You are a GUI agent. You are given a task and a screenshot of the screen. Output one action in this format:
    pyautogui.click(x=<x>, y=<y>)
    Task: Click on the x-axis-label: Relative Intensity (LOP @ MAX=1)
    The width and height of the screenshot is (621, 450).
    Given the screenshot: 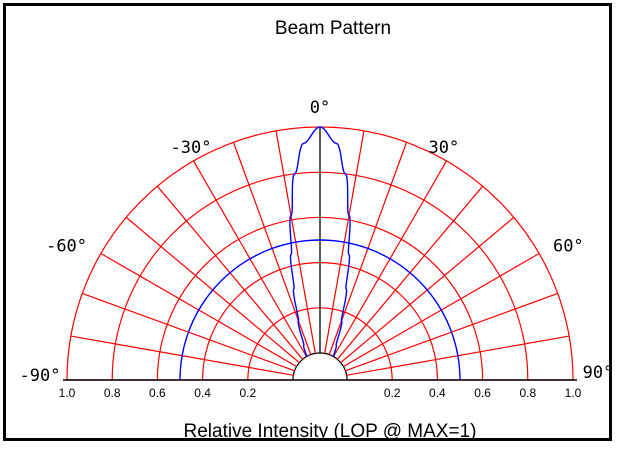 What is the action you would take?
    pyautogui.click(x=330, y=431)
    